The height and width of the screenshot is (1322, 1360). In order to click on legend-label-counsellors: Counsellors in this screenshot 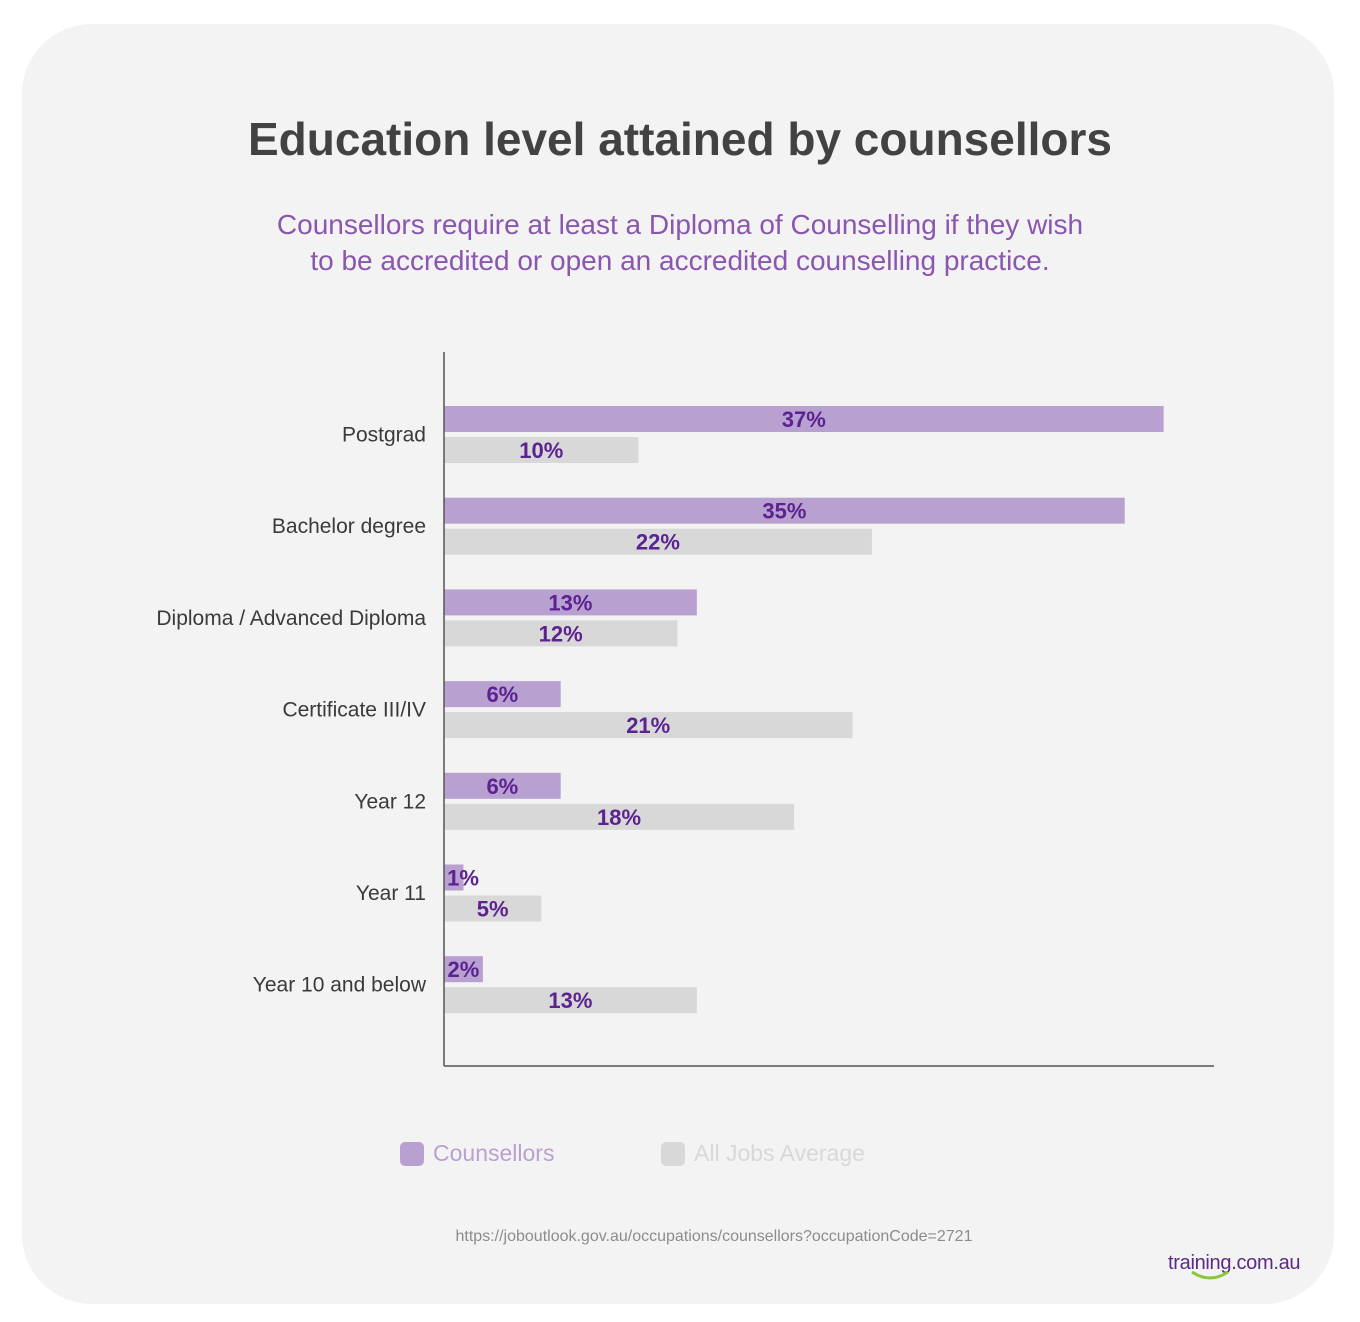, I will do `click(494, 1153)`.